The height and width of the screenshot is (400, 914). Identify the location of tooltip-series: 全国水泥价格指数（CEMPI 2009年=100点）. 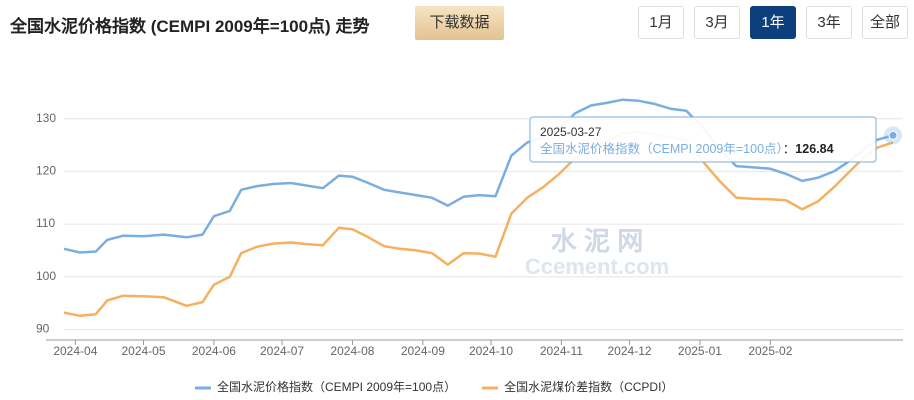
(661, 148).